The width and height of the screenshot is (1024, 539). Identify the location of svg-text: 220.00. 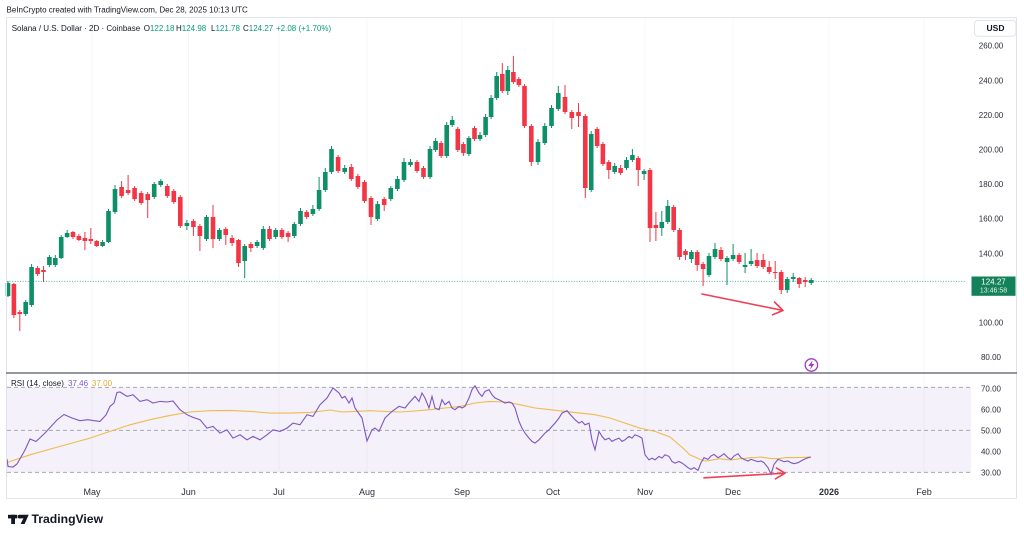
(991, 115).